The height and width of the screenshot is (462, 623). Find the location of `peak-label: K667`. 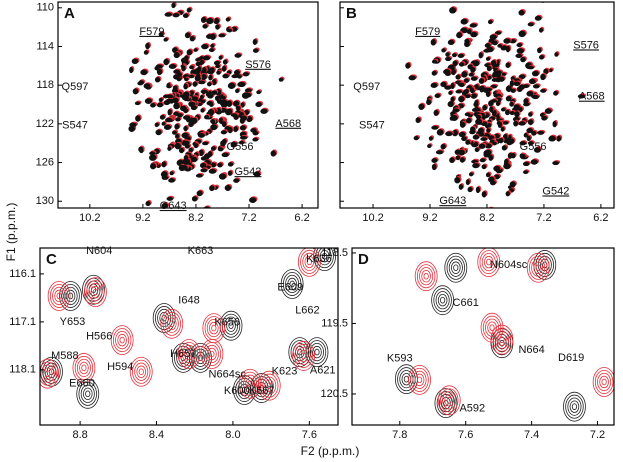

peak-label: K667 is located at coordinates (262, 391).